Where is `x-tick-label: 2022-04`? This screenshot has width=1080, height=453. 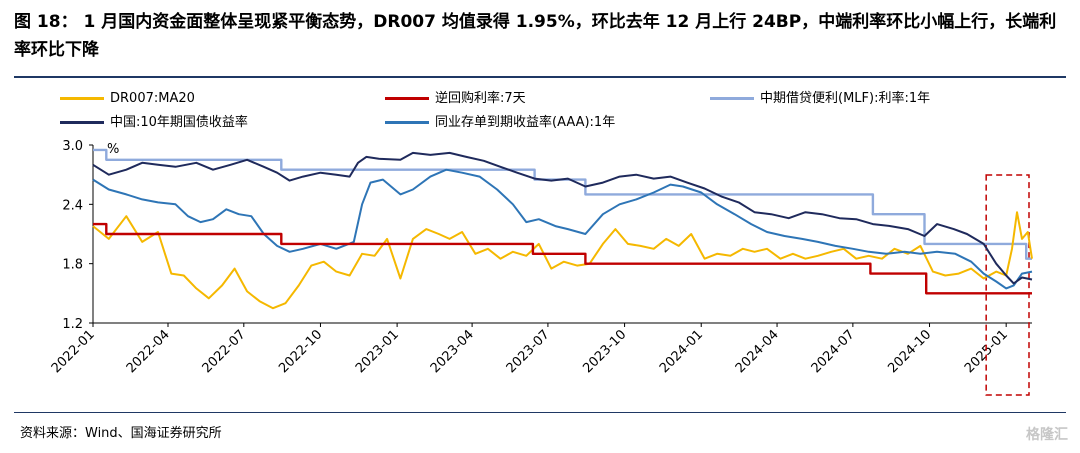
x-tick-label: 2022-04 is located at coordinates (148, 351).